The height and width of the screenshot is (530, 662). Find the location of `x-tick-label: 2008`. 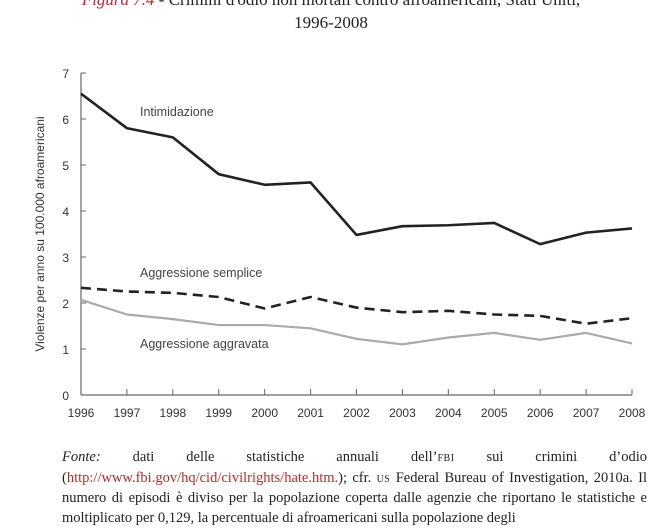

x-tick-label: 2008 is located at coordinates (632, 413).